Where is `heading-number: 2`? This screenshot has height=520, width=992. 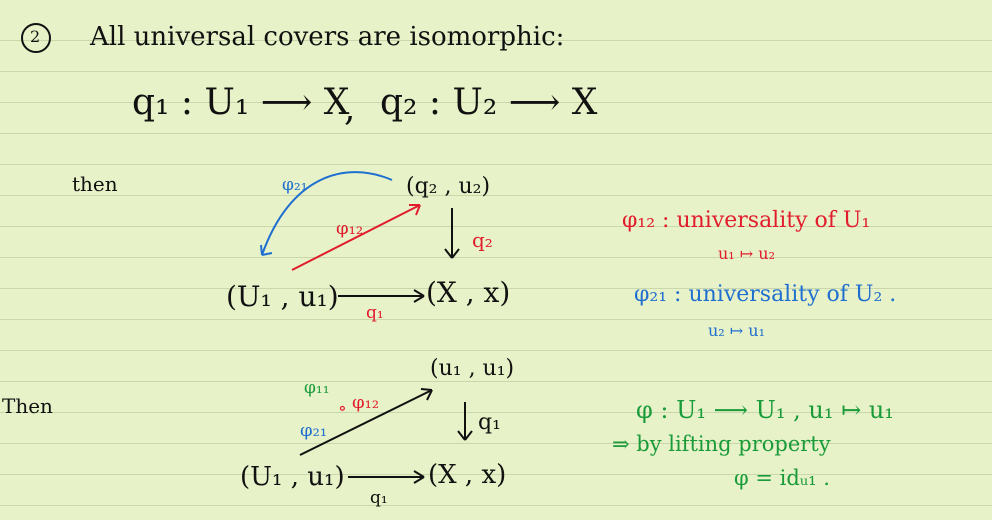
heading-number: 2 is located at coordinates (35, 36).